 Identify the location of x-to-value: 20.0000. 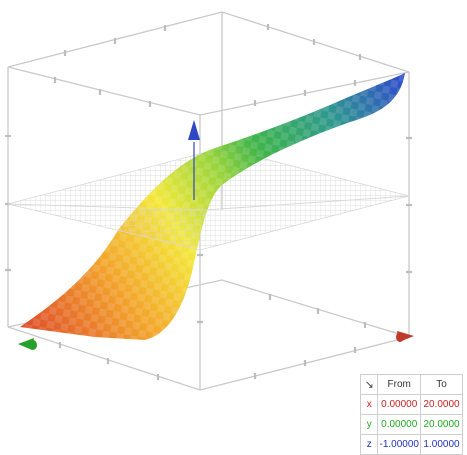
(441, 404).